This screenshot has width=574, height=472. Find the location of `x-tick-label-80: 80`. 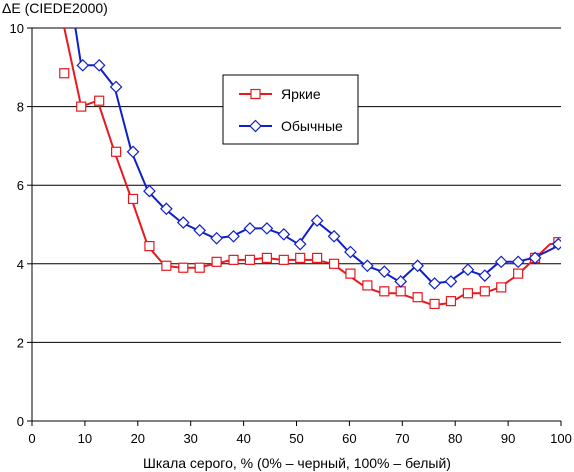

x-tick-label-80: 80 is located at coordinates (455, 438).